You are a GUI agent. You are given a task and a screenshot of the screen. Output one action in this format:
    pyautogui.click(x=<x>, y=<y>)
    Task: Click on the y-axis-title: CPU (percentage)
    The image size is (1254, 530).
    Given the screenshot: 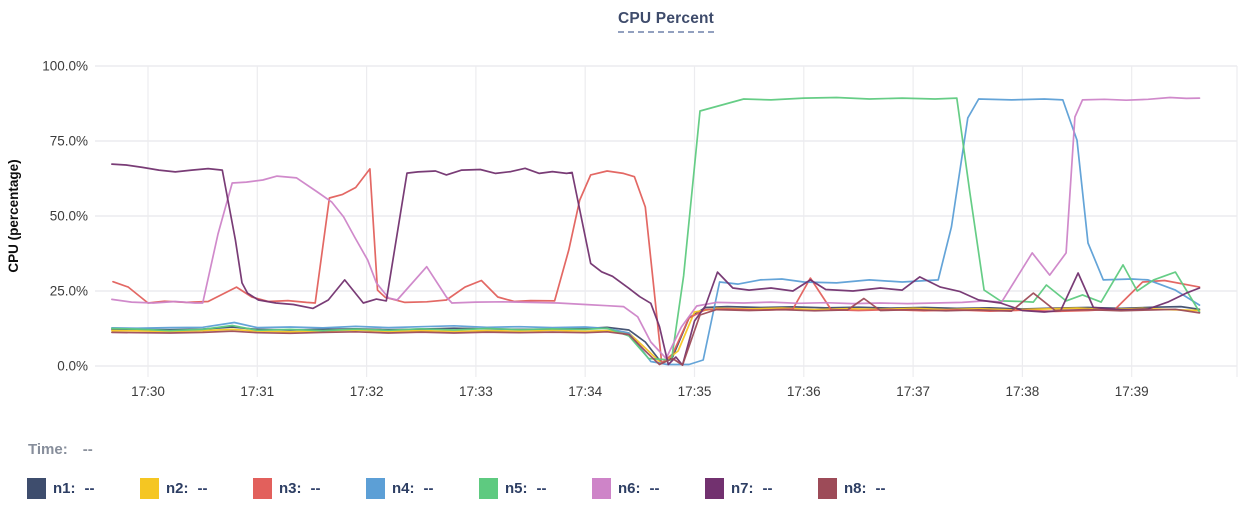 What is the action you would take?
    pyautogui.click(x=13, y=215)
    